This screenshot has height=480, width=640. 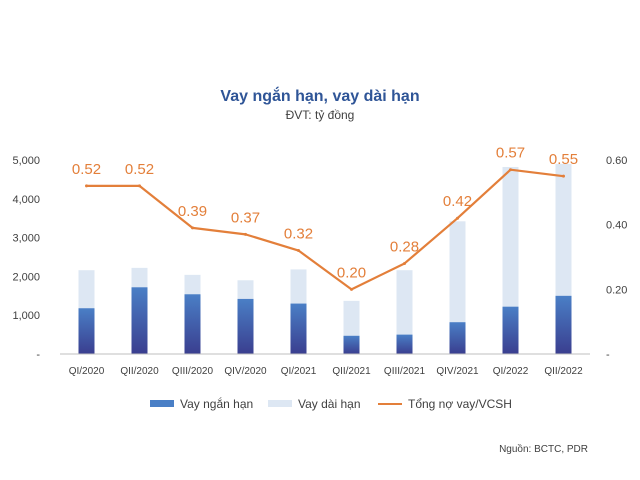 What do you see at coordinates (511, 371) in the screenshot?
I see `x-tick-label: QI/2022` at bounding box center [511, 371].